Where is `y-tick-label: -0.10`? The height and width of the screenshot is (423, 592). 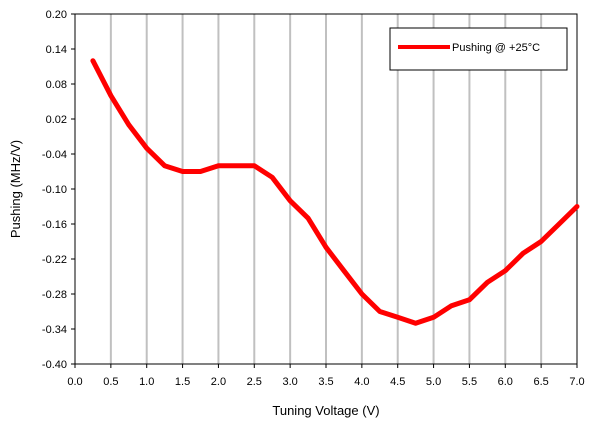
y-tick-label: -0.10 is located at coordinates (54, 190).